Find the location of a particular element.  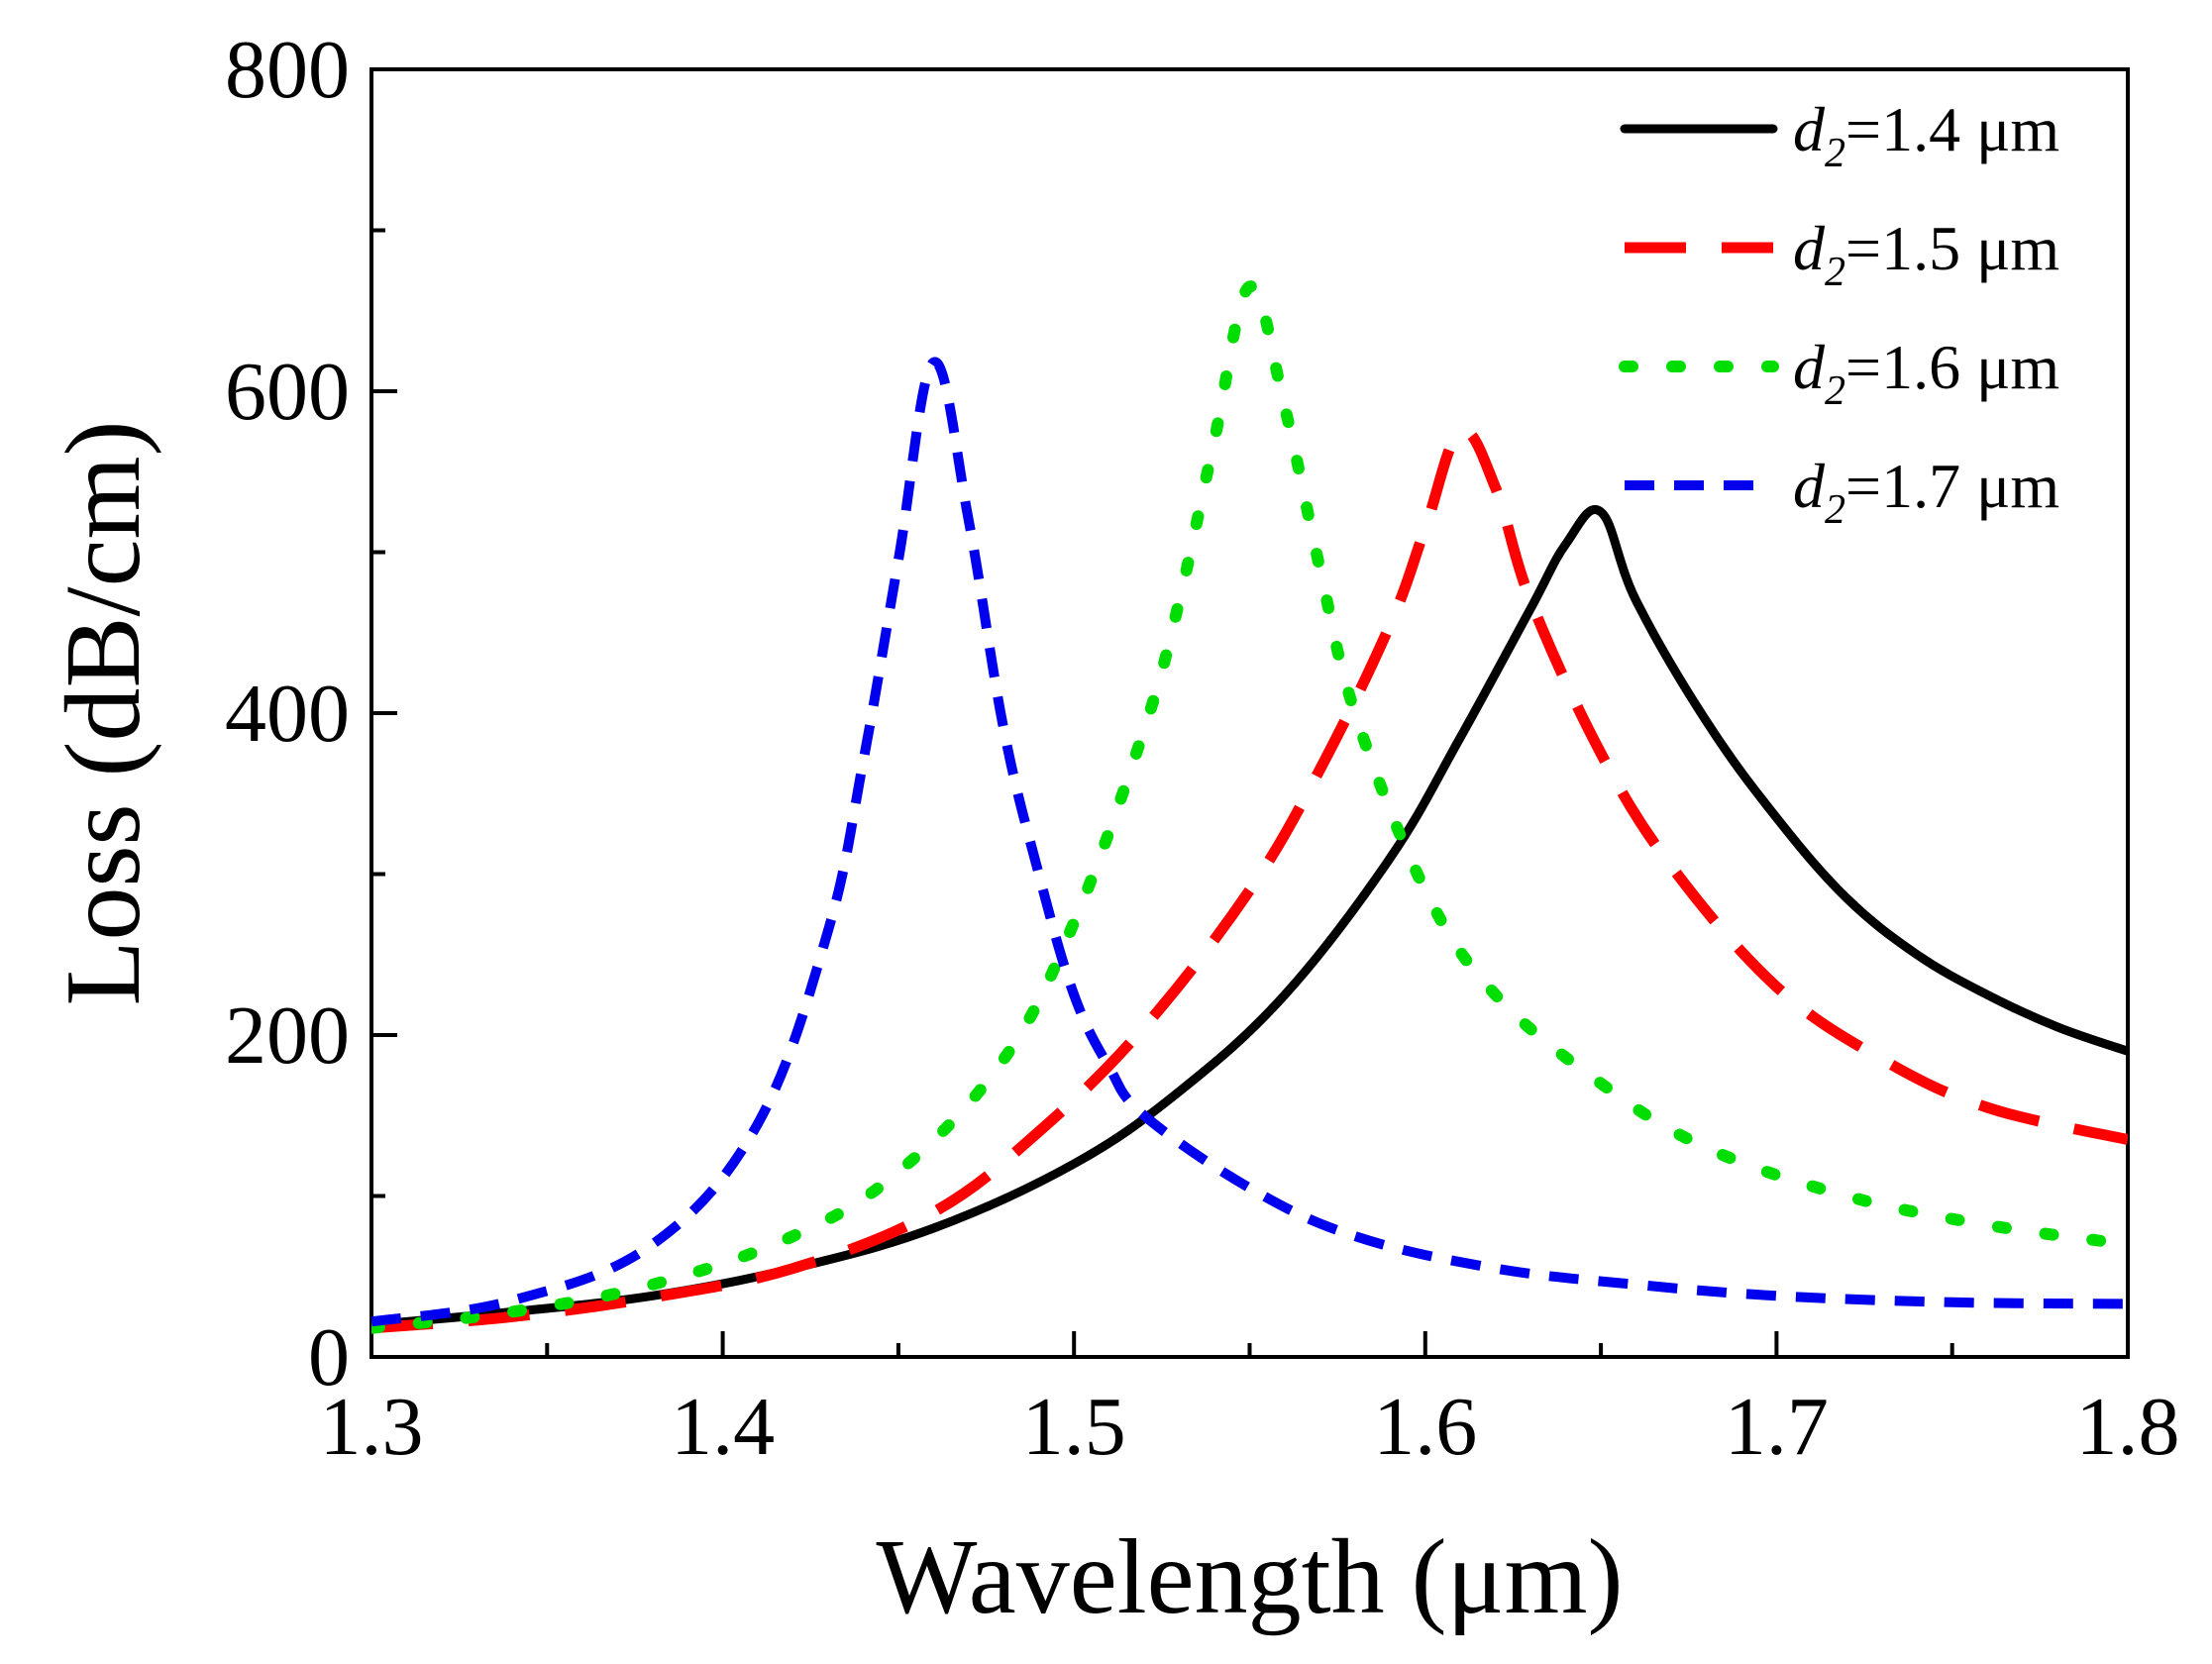

y-tick-label: 200 is located at coordinates (287, 1035).